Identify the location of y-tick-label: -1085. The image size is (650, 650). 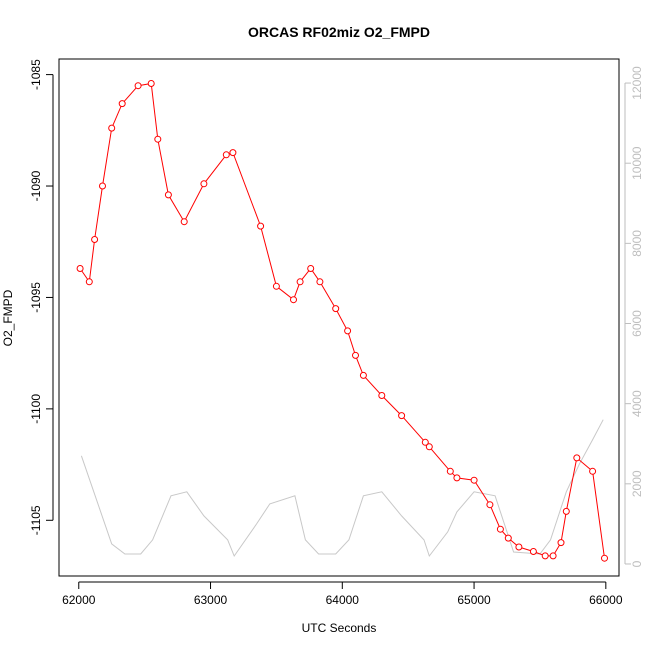
(36, 74).